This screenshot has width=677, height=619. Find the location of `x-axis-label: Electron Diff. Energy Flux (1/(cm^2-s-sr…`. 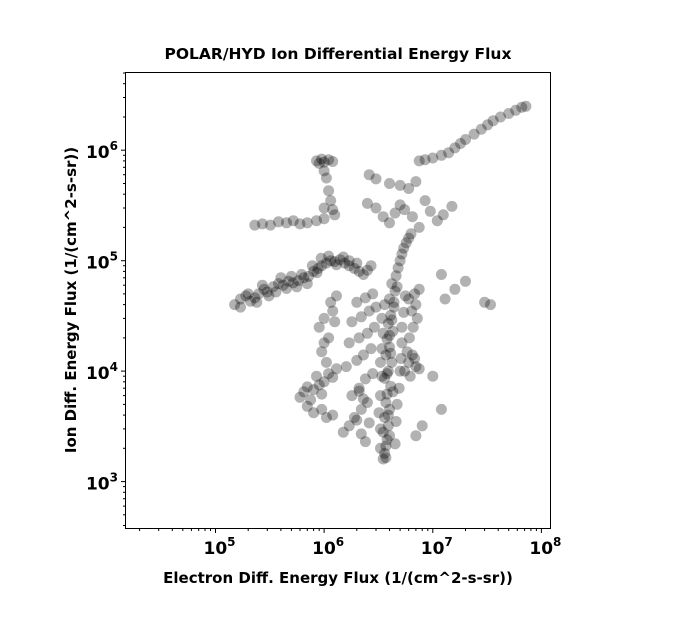

x-axis-label: Electron Diff. Energy Flux (1/(cm^2-s-sr… is located at coordinates (338, 578).